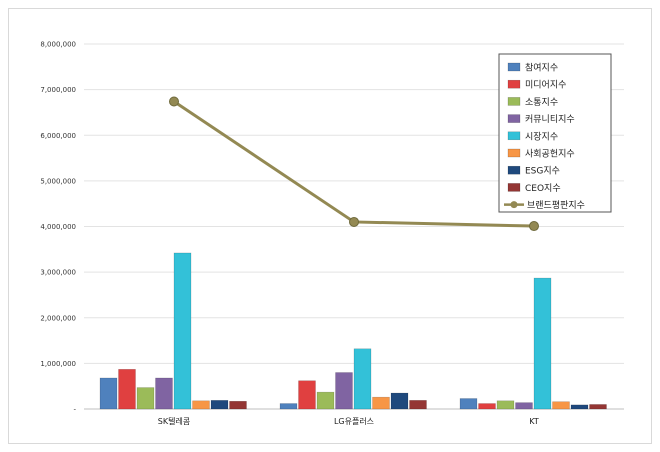  I want to click on legend-label: 소통지수, so click(541, 102).